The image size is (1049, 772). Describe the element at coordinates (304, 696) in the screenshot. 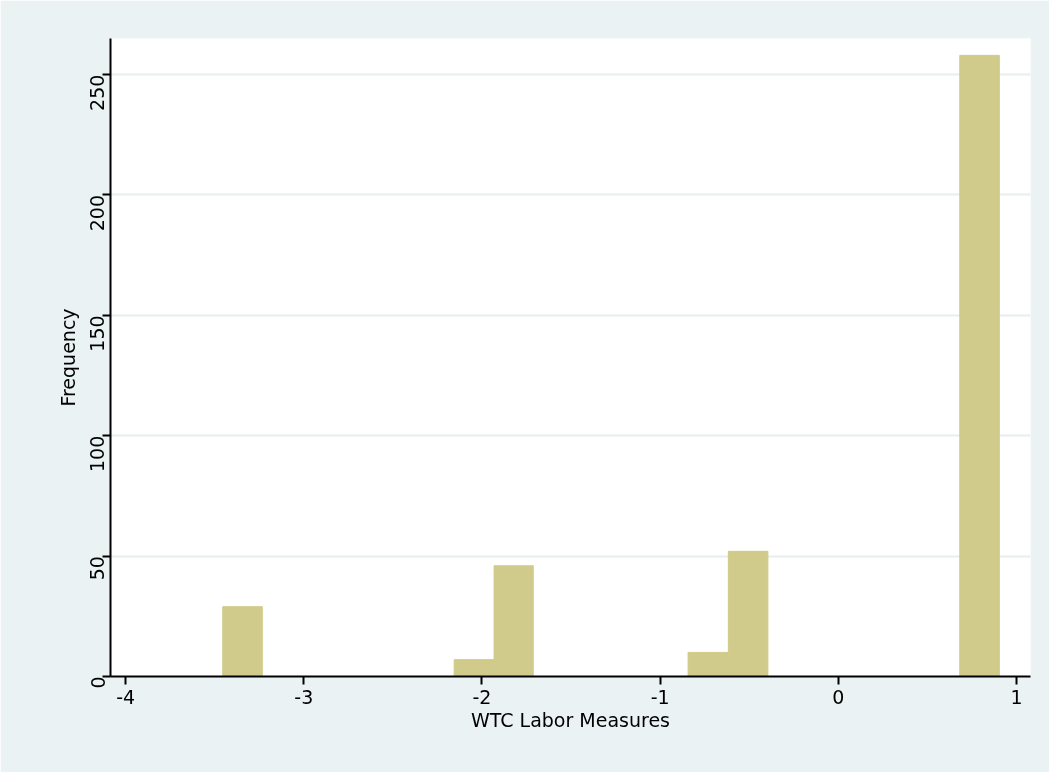

I see `x-tick-label: -3` at that location.